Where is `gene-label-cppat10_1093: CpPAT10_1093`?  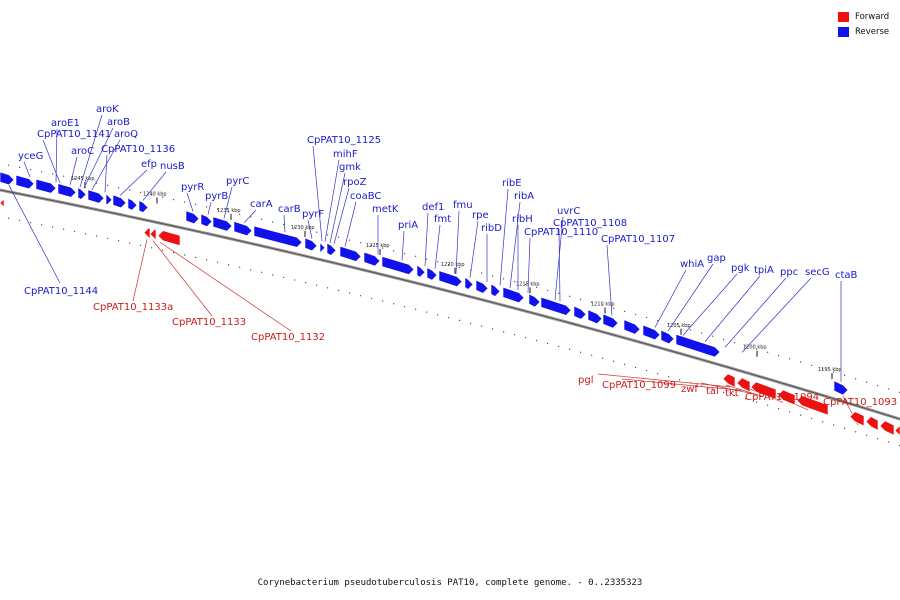
gene-label-cppat10_1093: CpPAT10_1093 is located at coordinates (860, 402).